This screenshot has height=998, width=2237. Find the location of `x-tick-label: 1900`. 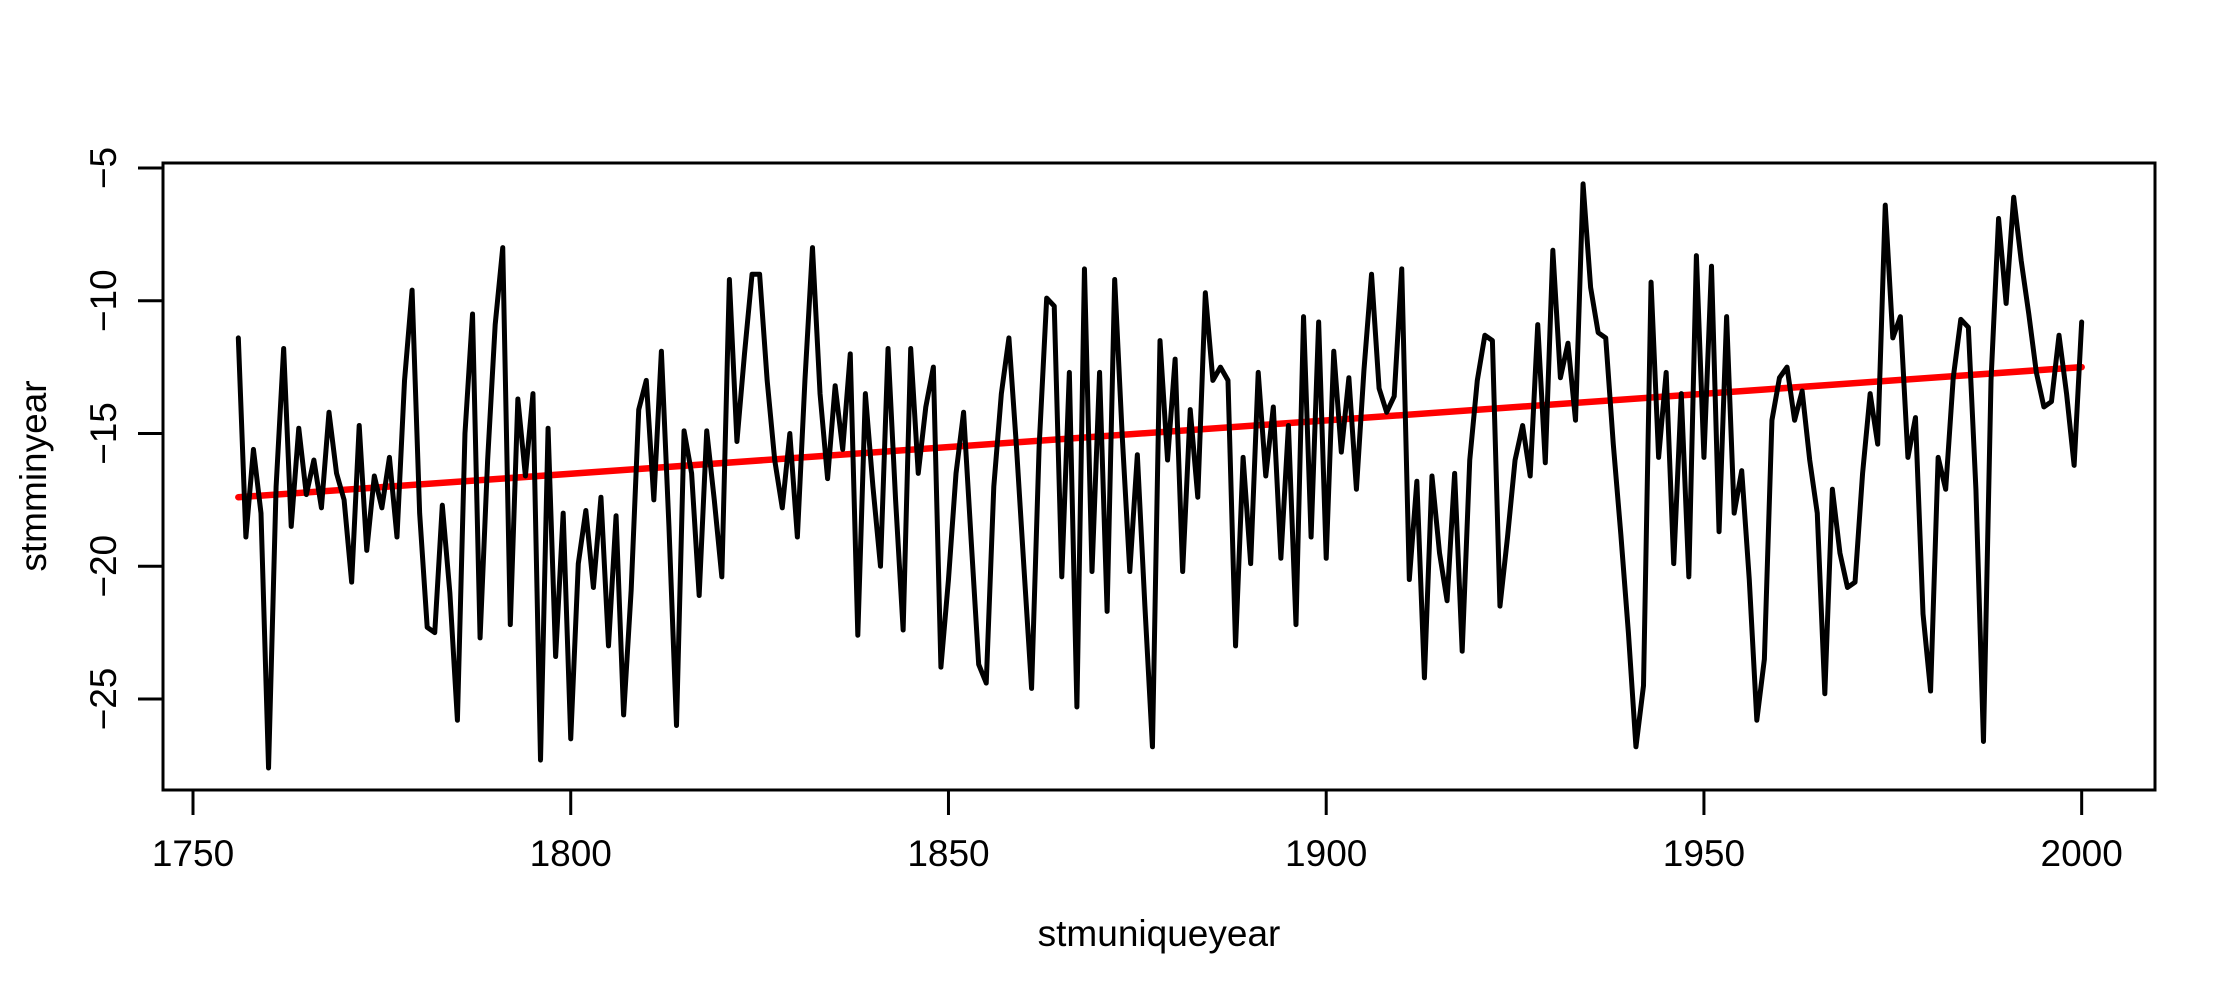

x-tick-label: 1900 is located at coordinates (1326, 853).